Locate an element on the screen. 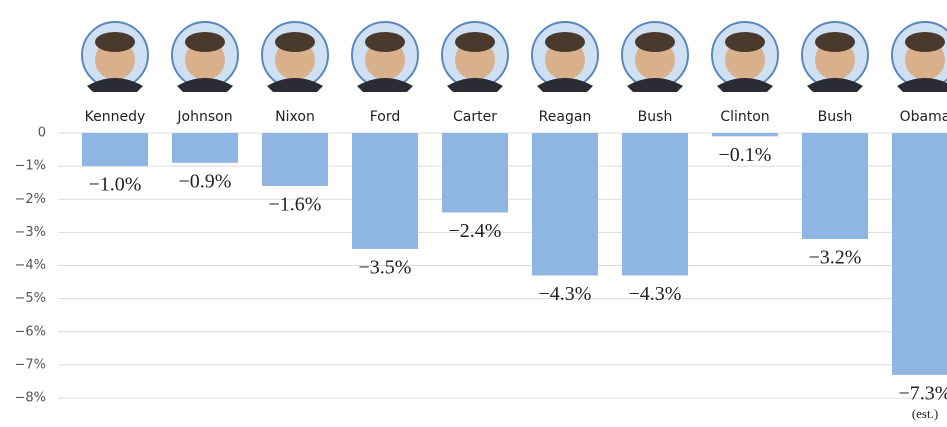  value-label: −3.2% is located at coordinates (835, 258).